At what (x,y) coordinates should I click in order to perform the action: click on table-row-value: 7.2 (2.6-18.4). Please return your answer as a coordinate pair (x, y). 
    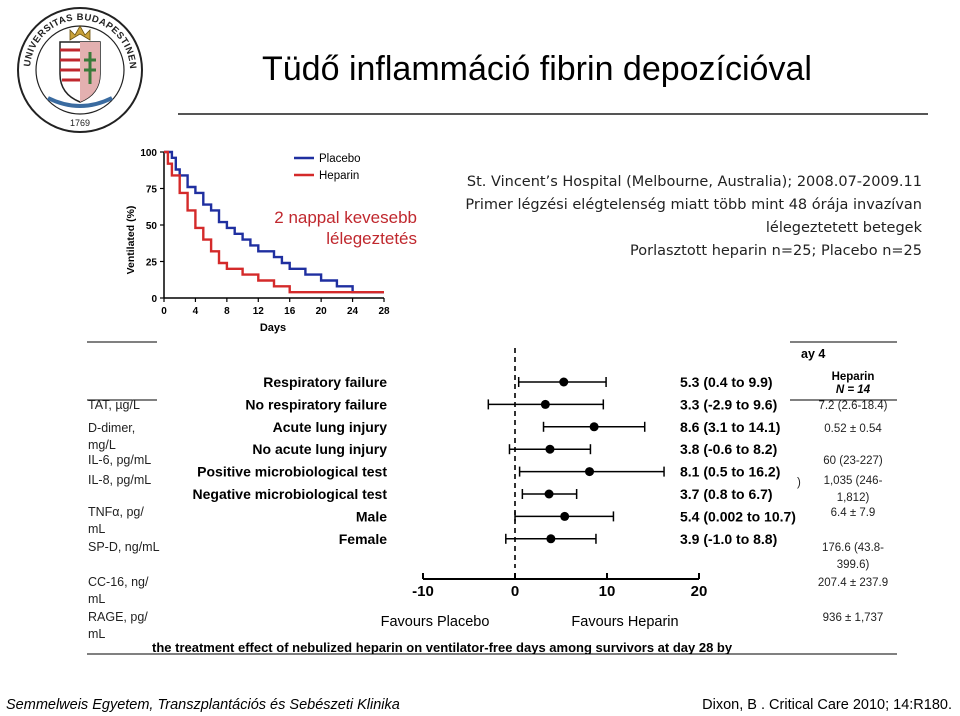
    Looking at the image, I should click on (852, 406).